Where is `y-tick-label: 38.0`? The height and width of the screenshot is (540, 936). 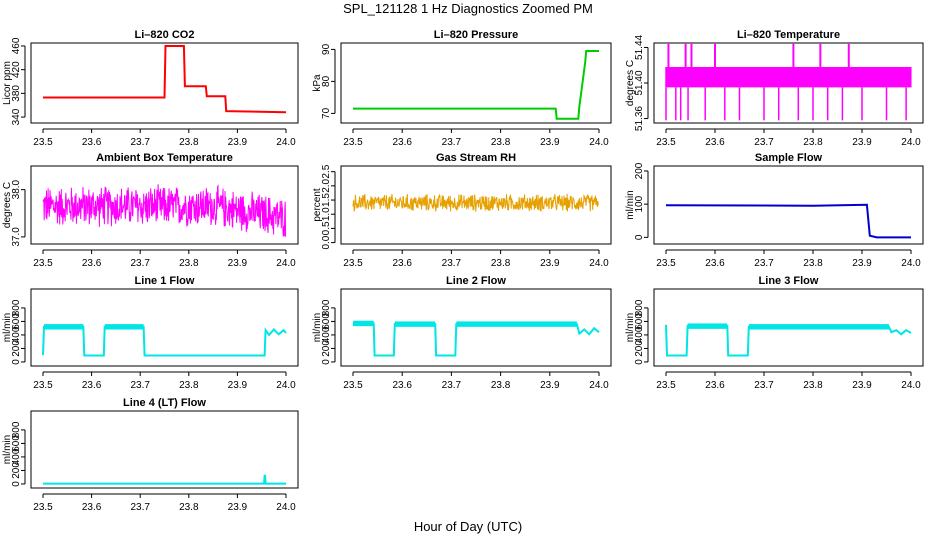
y-tick-label: 38.0 is located at coordinates (16, 189).